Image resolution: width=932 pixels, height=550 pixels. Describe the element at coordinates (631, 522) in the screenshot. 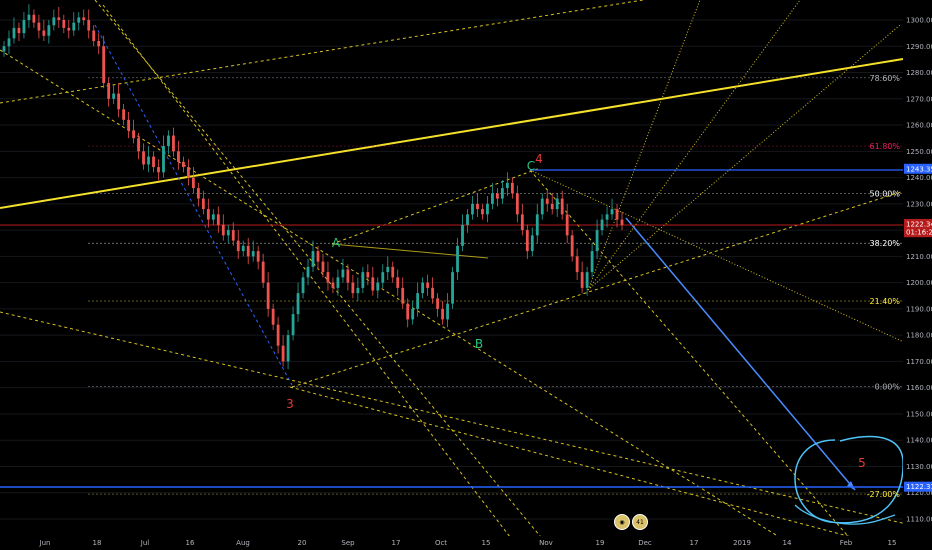

I see `events-badge: ◉ 41` at that location.